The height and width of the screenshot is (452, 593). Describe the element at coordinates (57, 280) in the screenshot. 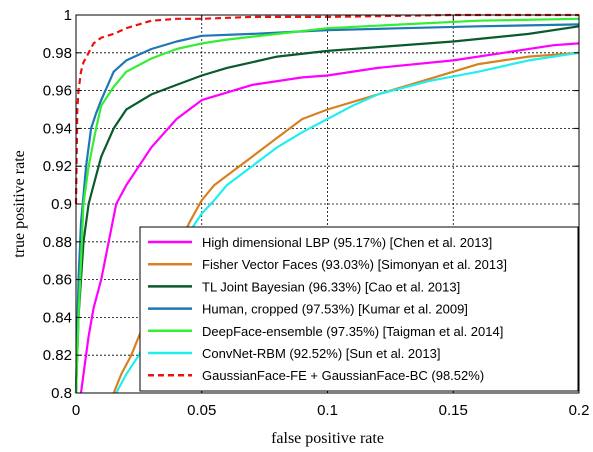

I see `y-tick-label: 0.86` at that location.